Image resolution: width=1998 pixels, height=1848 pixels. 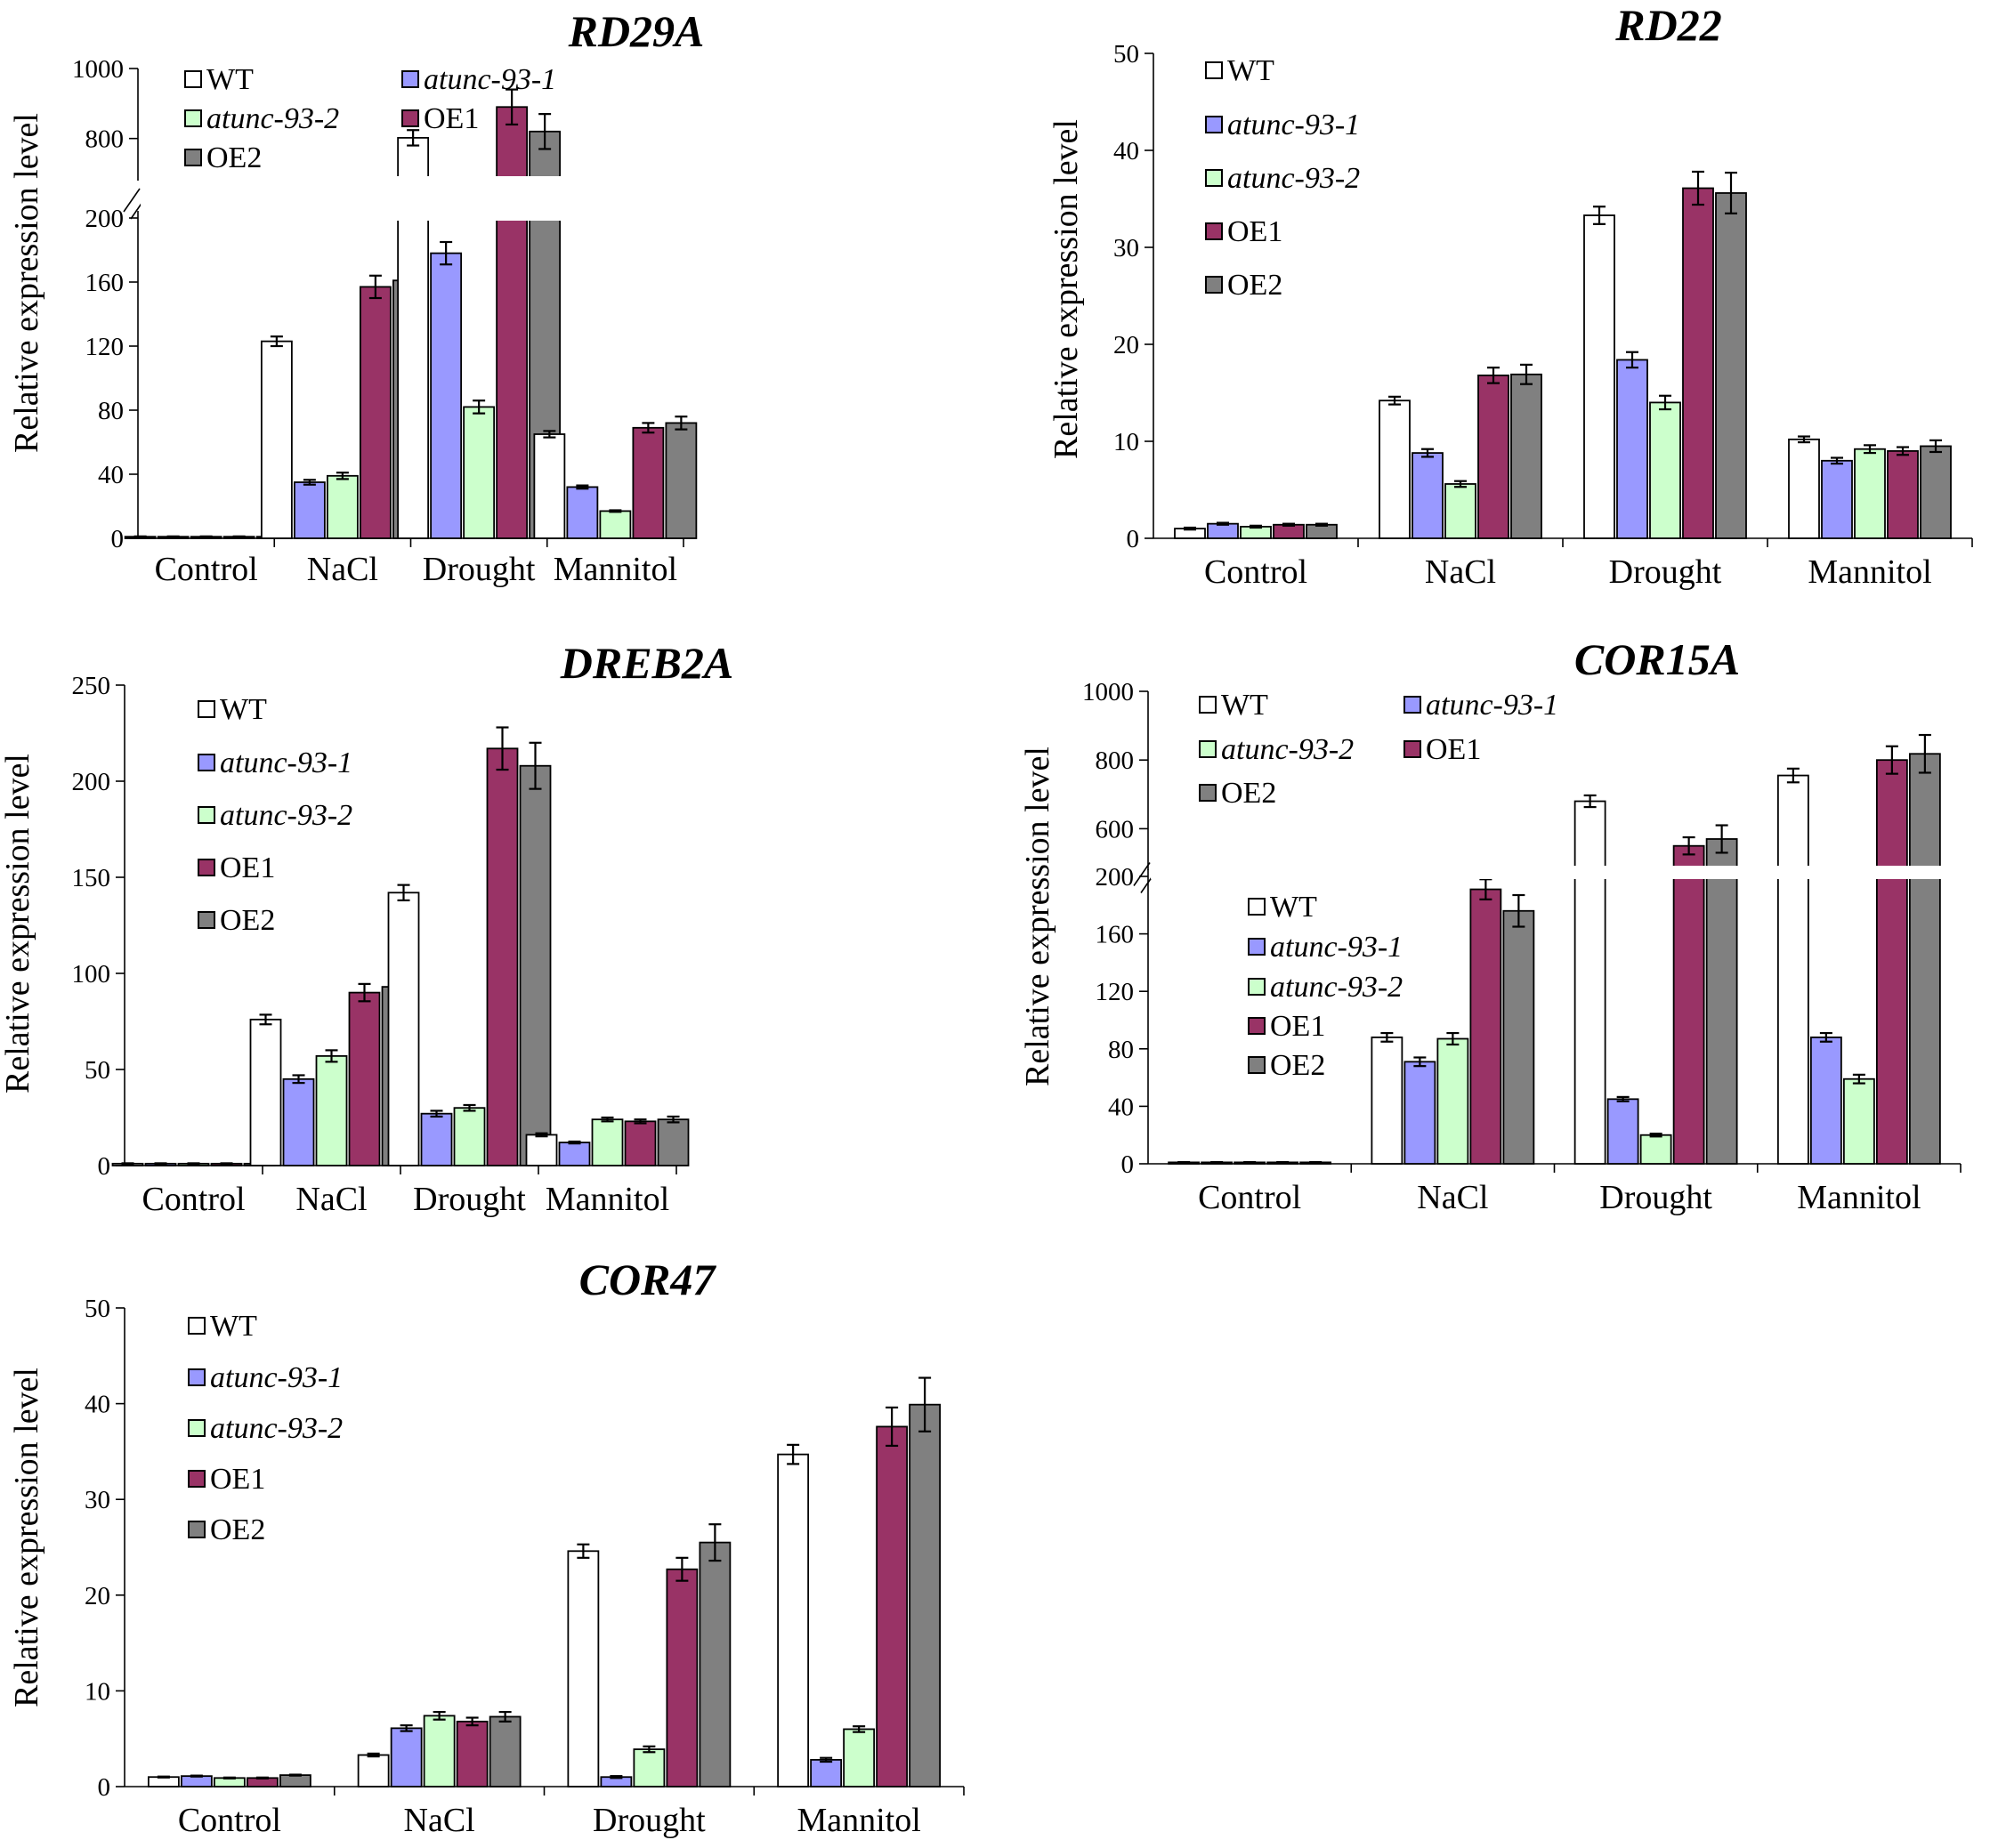 What do you see at coordinates (1066, 289) in the screenshot?
I see `y-axis-label: Relative expression level` at bounding box center [1066, 289].